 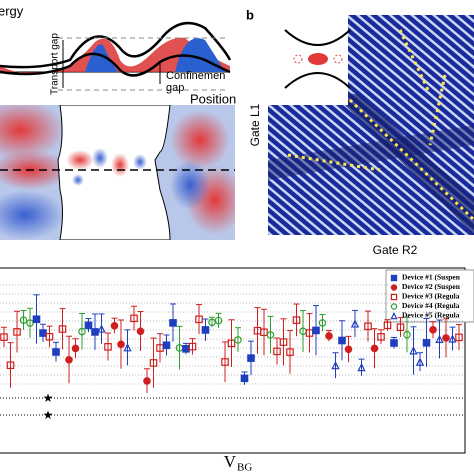 I want to click on confinement-gap: gap, so click(x=175, y=88).